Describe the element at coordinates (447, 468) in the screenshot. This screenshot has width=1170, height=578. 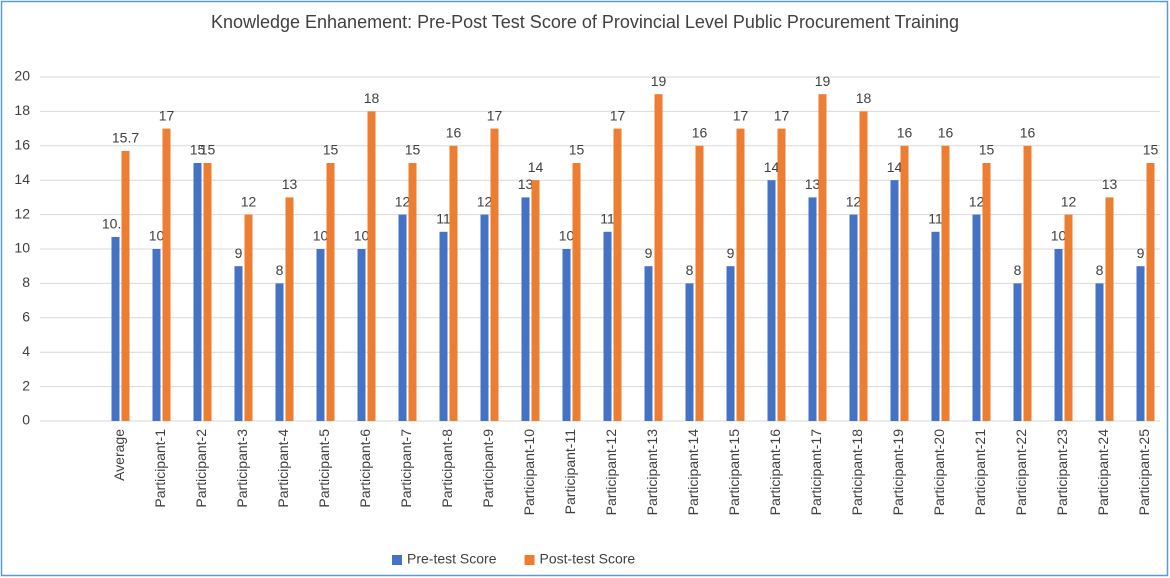
I see `x-tick-label: Participant-8` at that location.